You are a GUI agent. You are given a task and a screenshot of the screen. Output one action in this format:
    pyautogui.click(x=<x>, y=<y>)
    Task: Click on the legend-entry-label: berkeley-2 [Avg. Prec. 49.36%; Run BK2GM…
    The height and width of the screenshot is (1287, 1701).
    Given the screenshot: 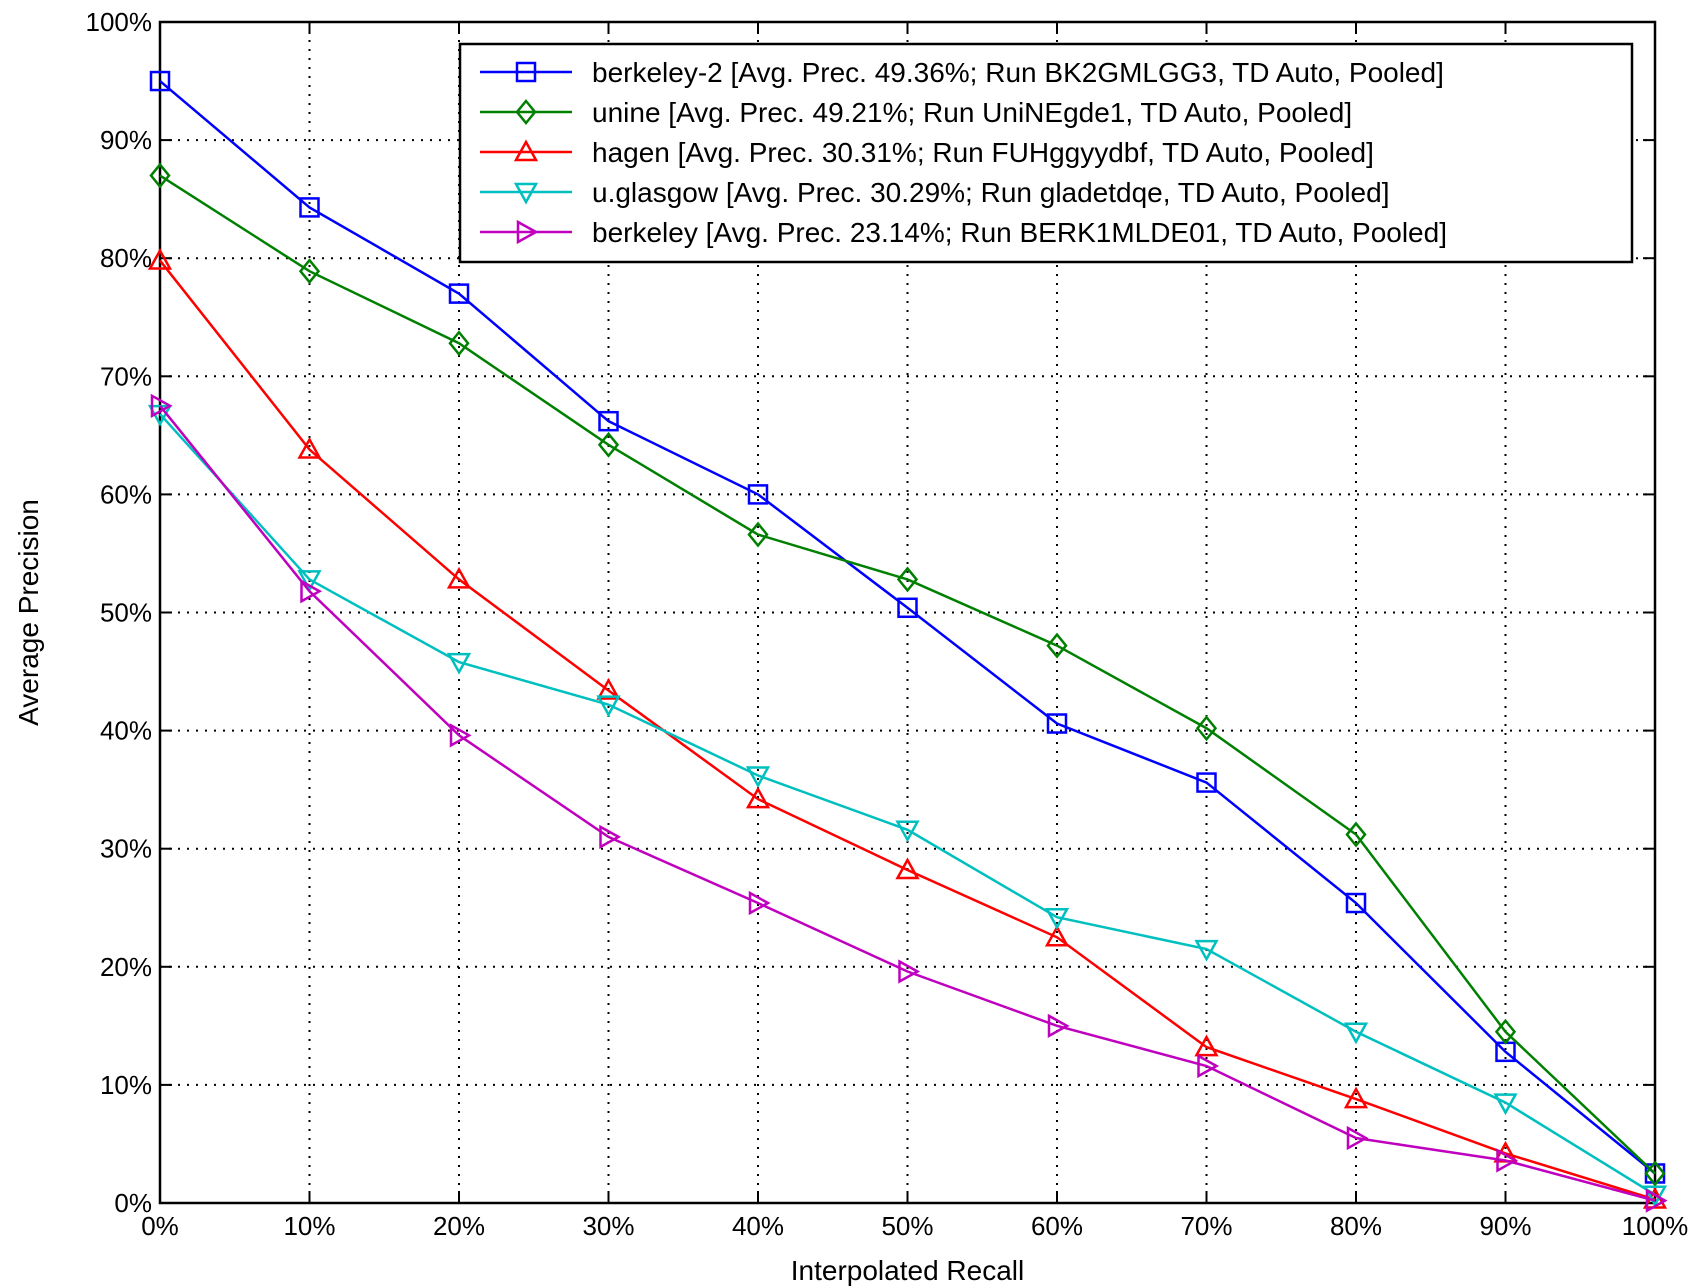 What is the action you would take?
    pyautogui.click(x=1018, y=72)
    